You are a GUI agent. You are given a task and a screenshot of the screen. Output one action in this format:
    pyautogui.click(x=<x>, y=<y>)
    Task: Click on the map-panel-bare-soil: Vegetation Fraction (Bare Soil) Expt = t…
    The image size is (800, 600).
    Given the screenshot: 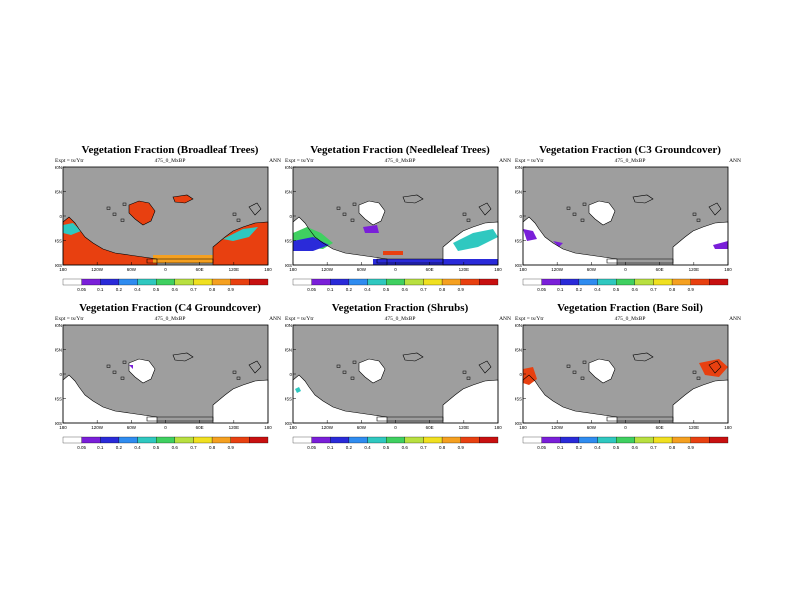 What is the action you would take?
    pyautogui.click(x=630, y=387)
    